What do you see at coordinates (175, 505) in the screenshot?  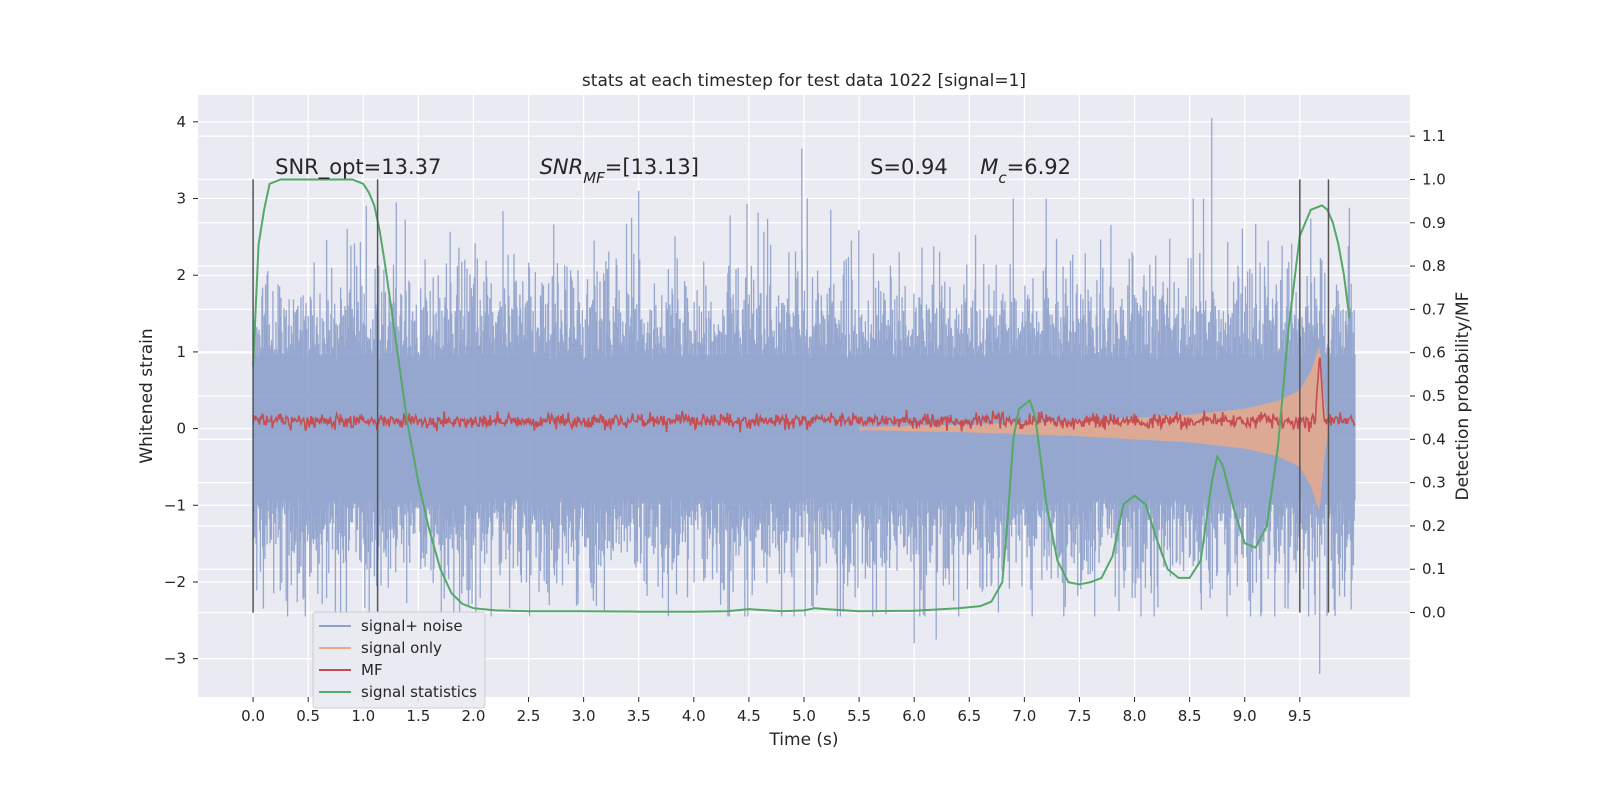 I see `y-tick-label: −1` at bounding box center [175, 505].